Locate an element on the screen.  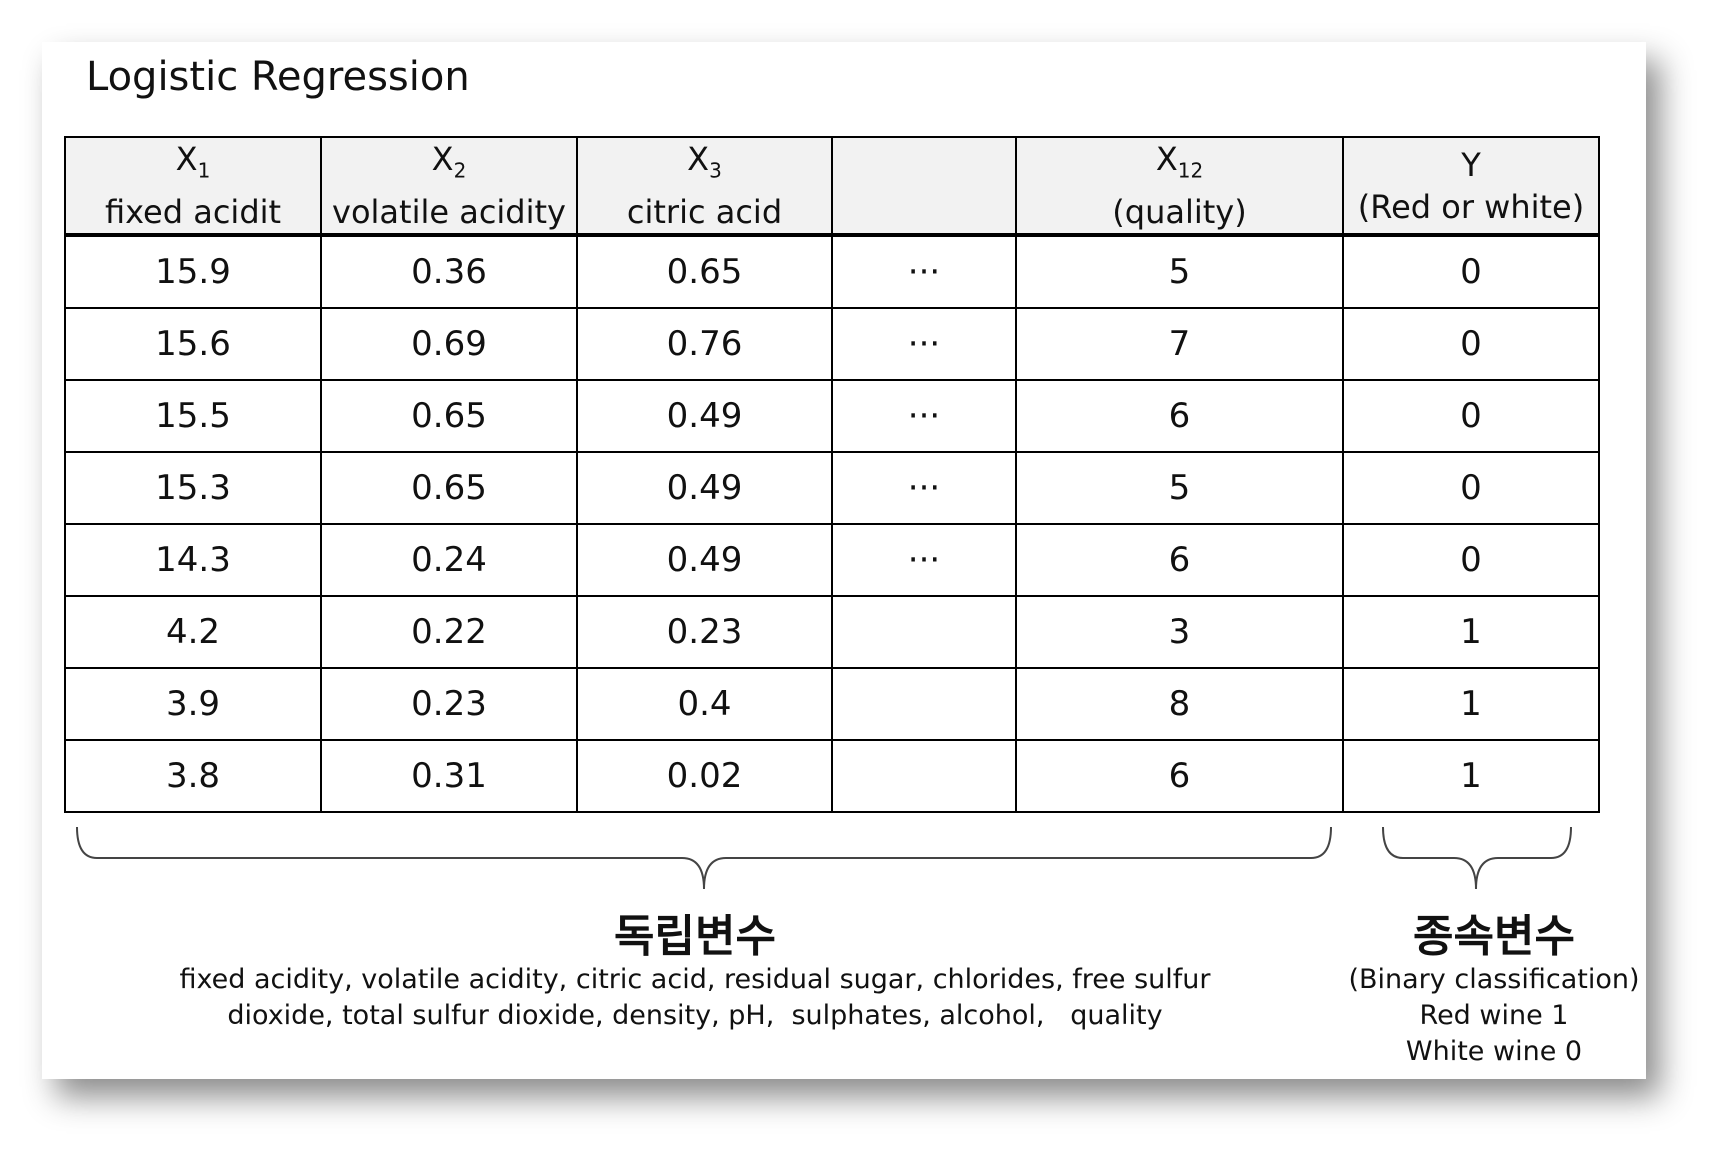
table-cell: 0.24 is located at coordinates (449, 560).